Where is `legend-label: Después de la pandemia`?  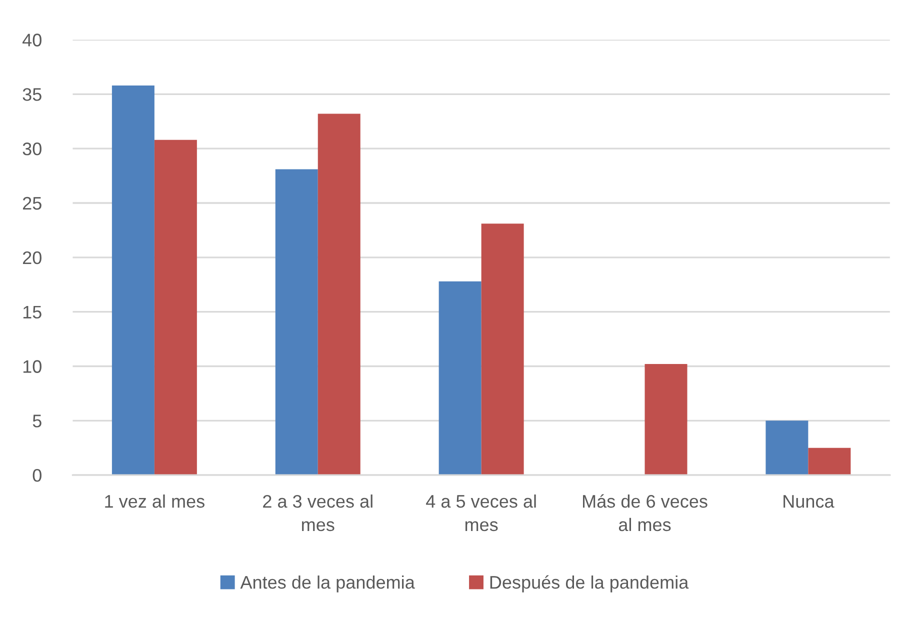
legend-label: Después de la pandemia is located at coordinates (589, 583).